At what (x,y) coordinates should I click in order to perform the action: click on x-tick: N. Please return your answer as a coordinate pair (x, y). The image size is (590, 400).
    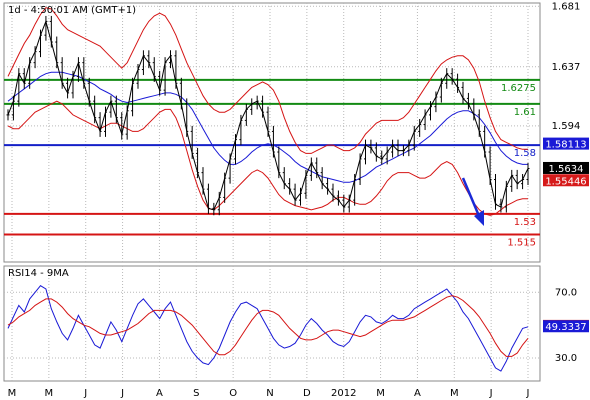
    Looking at the image, I should click on (269, 393).